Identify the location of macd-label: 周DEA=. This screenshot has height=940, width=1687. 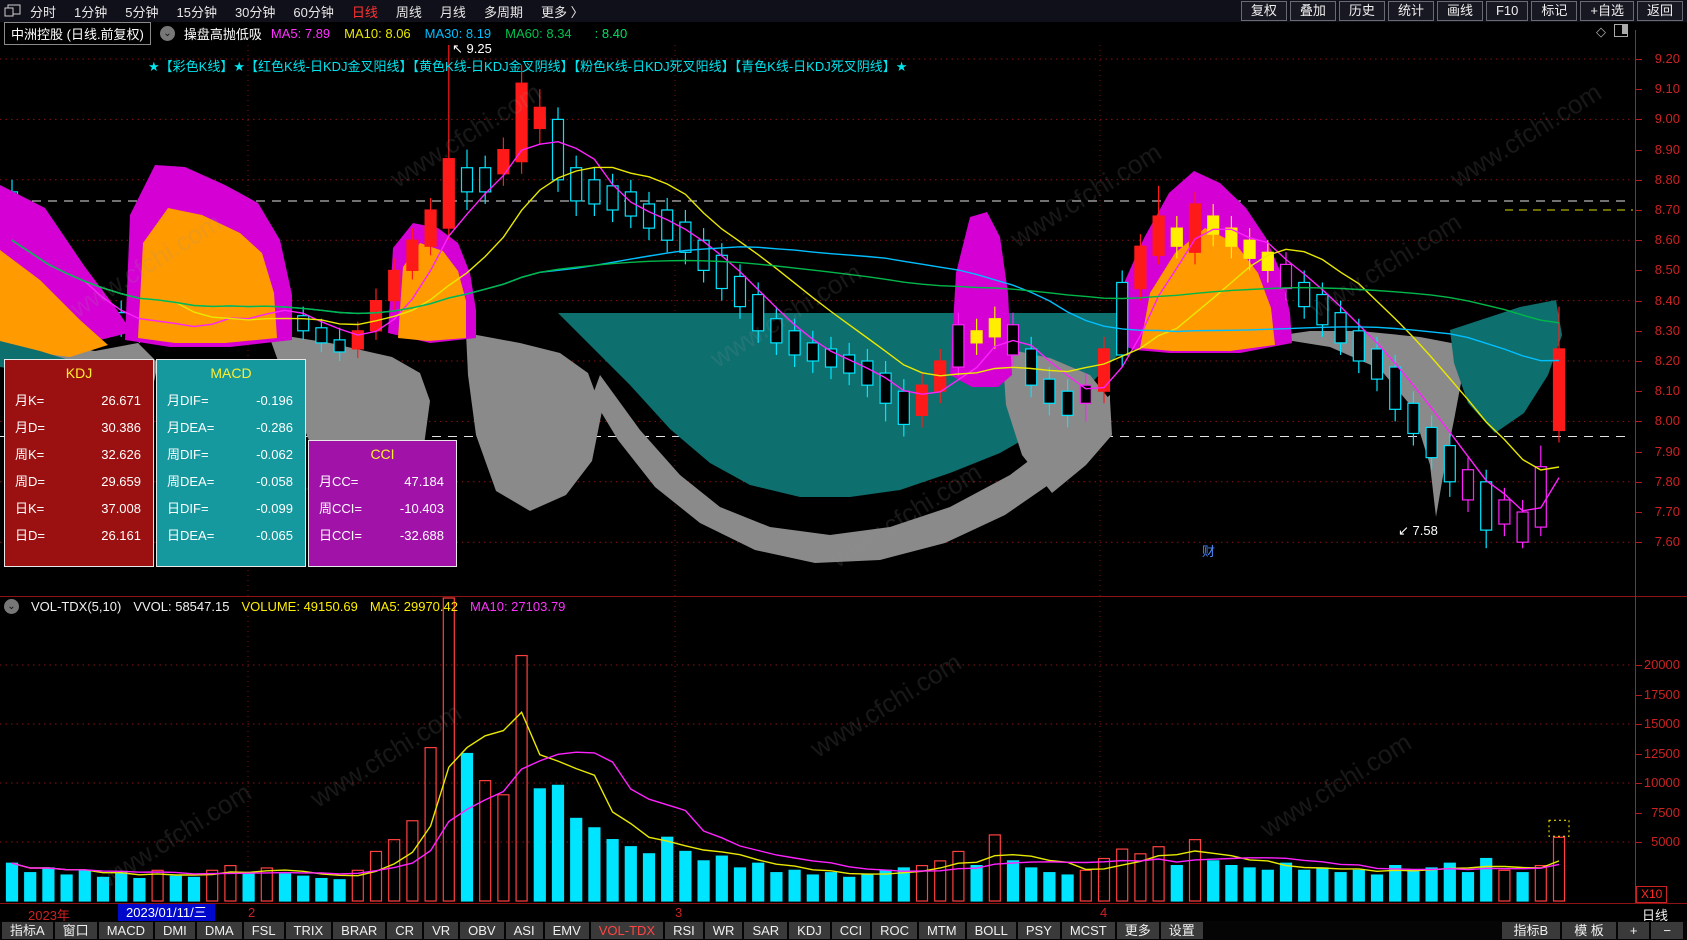
(191, 481).